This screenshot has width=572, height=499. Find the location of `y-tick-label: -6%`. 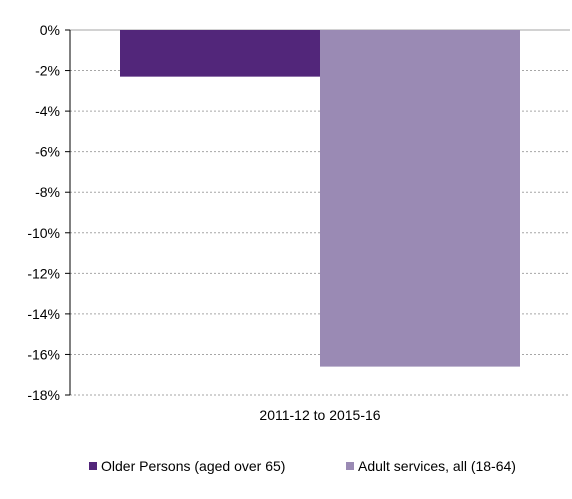

y-tick-label: -6% is located at coordinates (47, 152).